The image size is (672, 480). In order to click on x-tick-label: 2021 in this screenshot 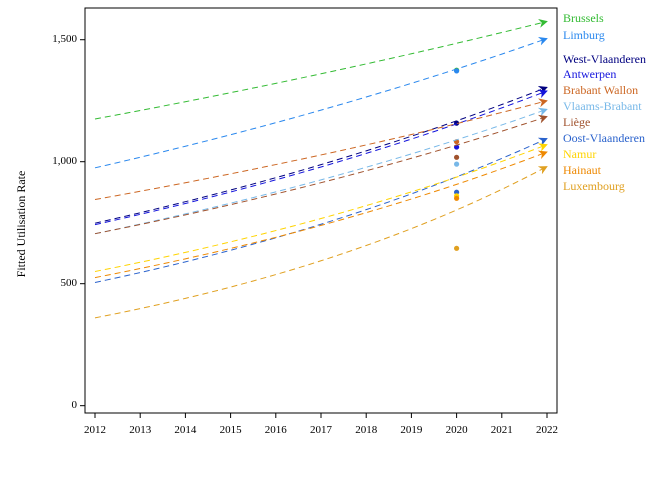, I will do `click(502, 430)`.